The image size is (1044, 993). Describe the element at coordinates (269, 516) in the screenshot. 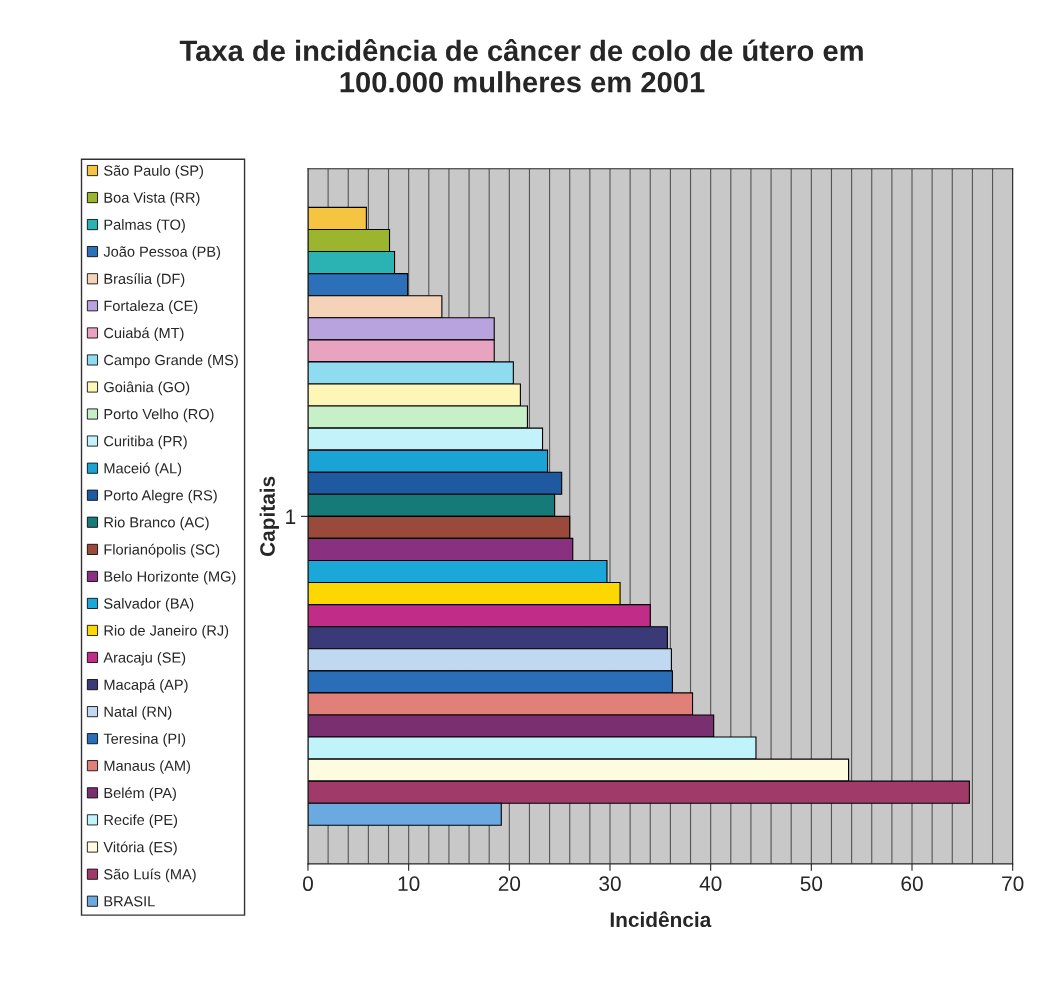

I see `y-axis-title: Capitais` at that location.